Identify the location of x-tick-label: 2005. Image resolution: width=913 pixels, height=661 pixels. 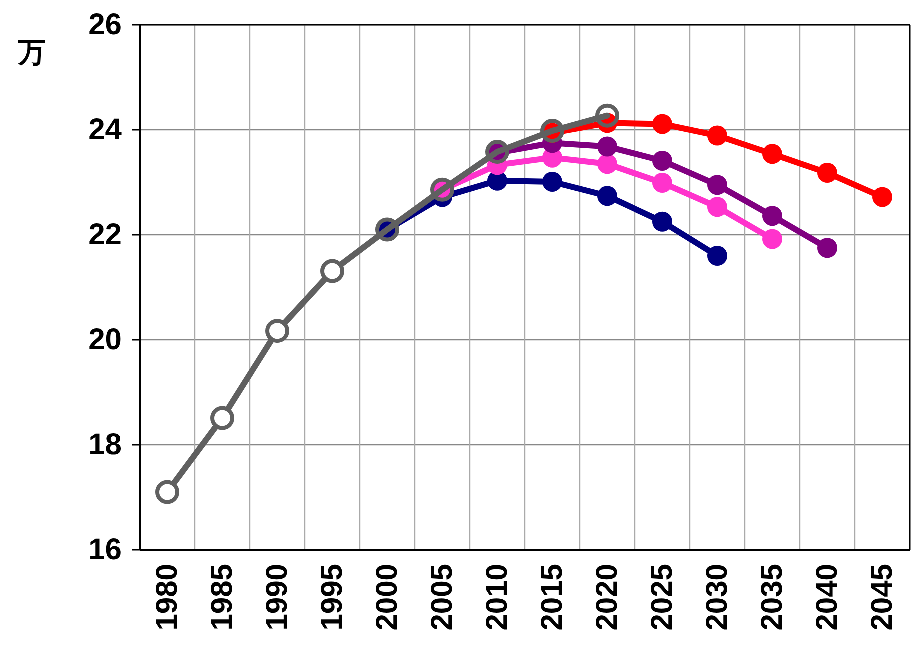
(442, 597).